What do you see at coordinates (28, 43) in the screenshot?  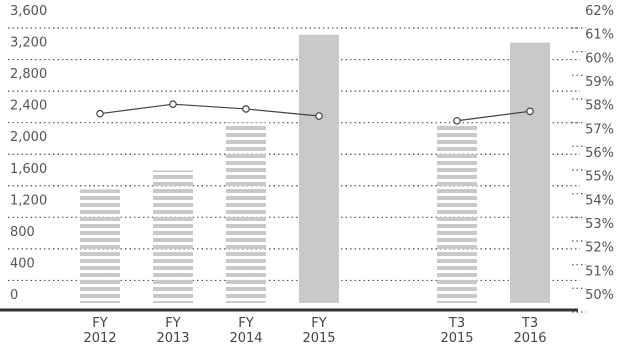 I see `left-axis-tick-label: 3,200` at bounding box center [28, 43].